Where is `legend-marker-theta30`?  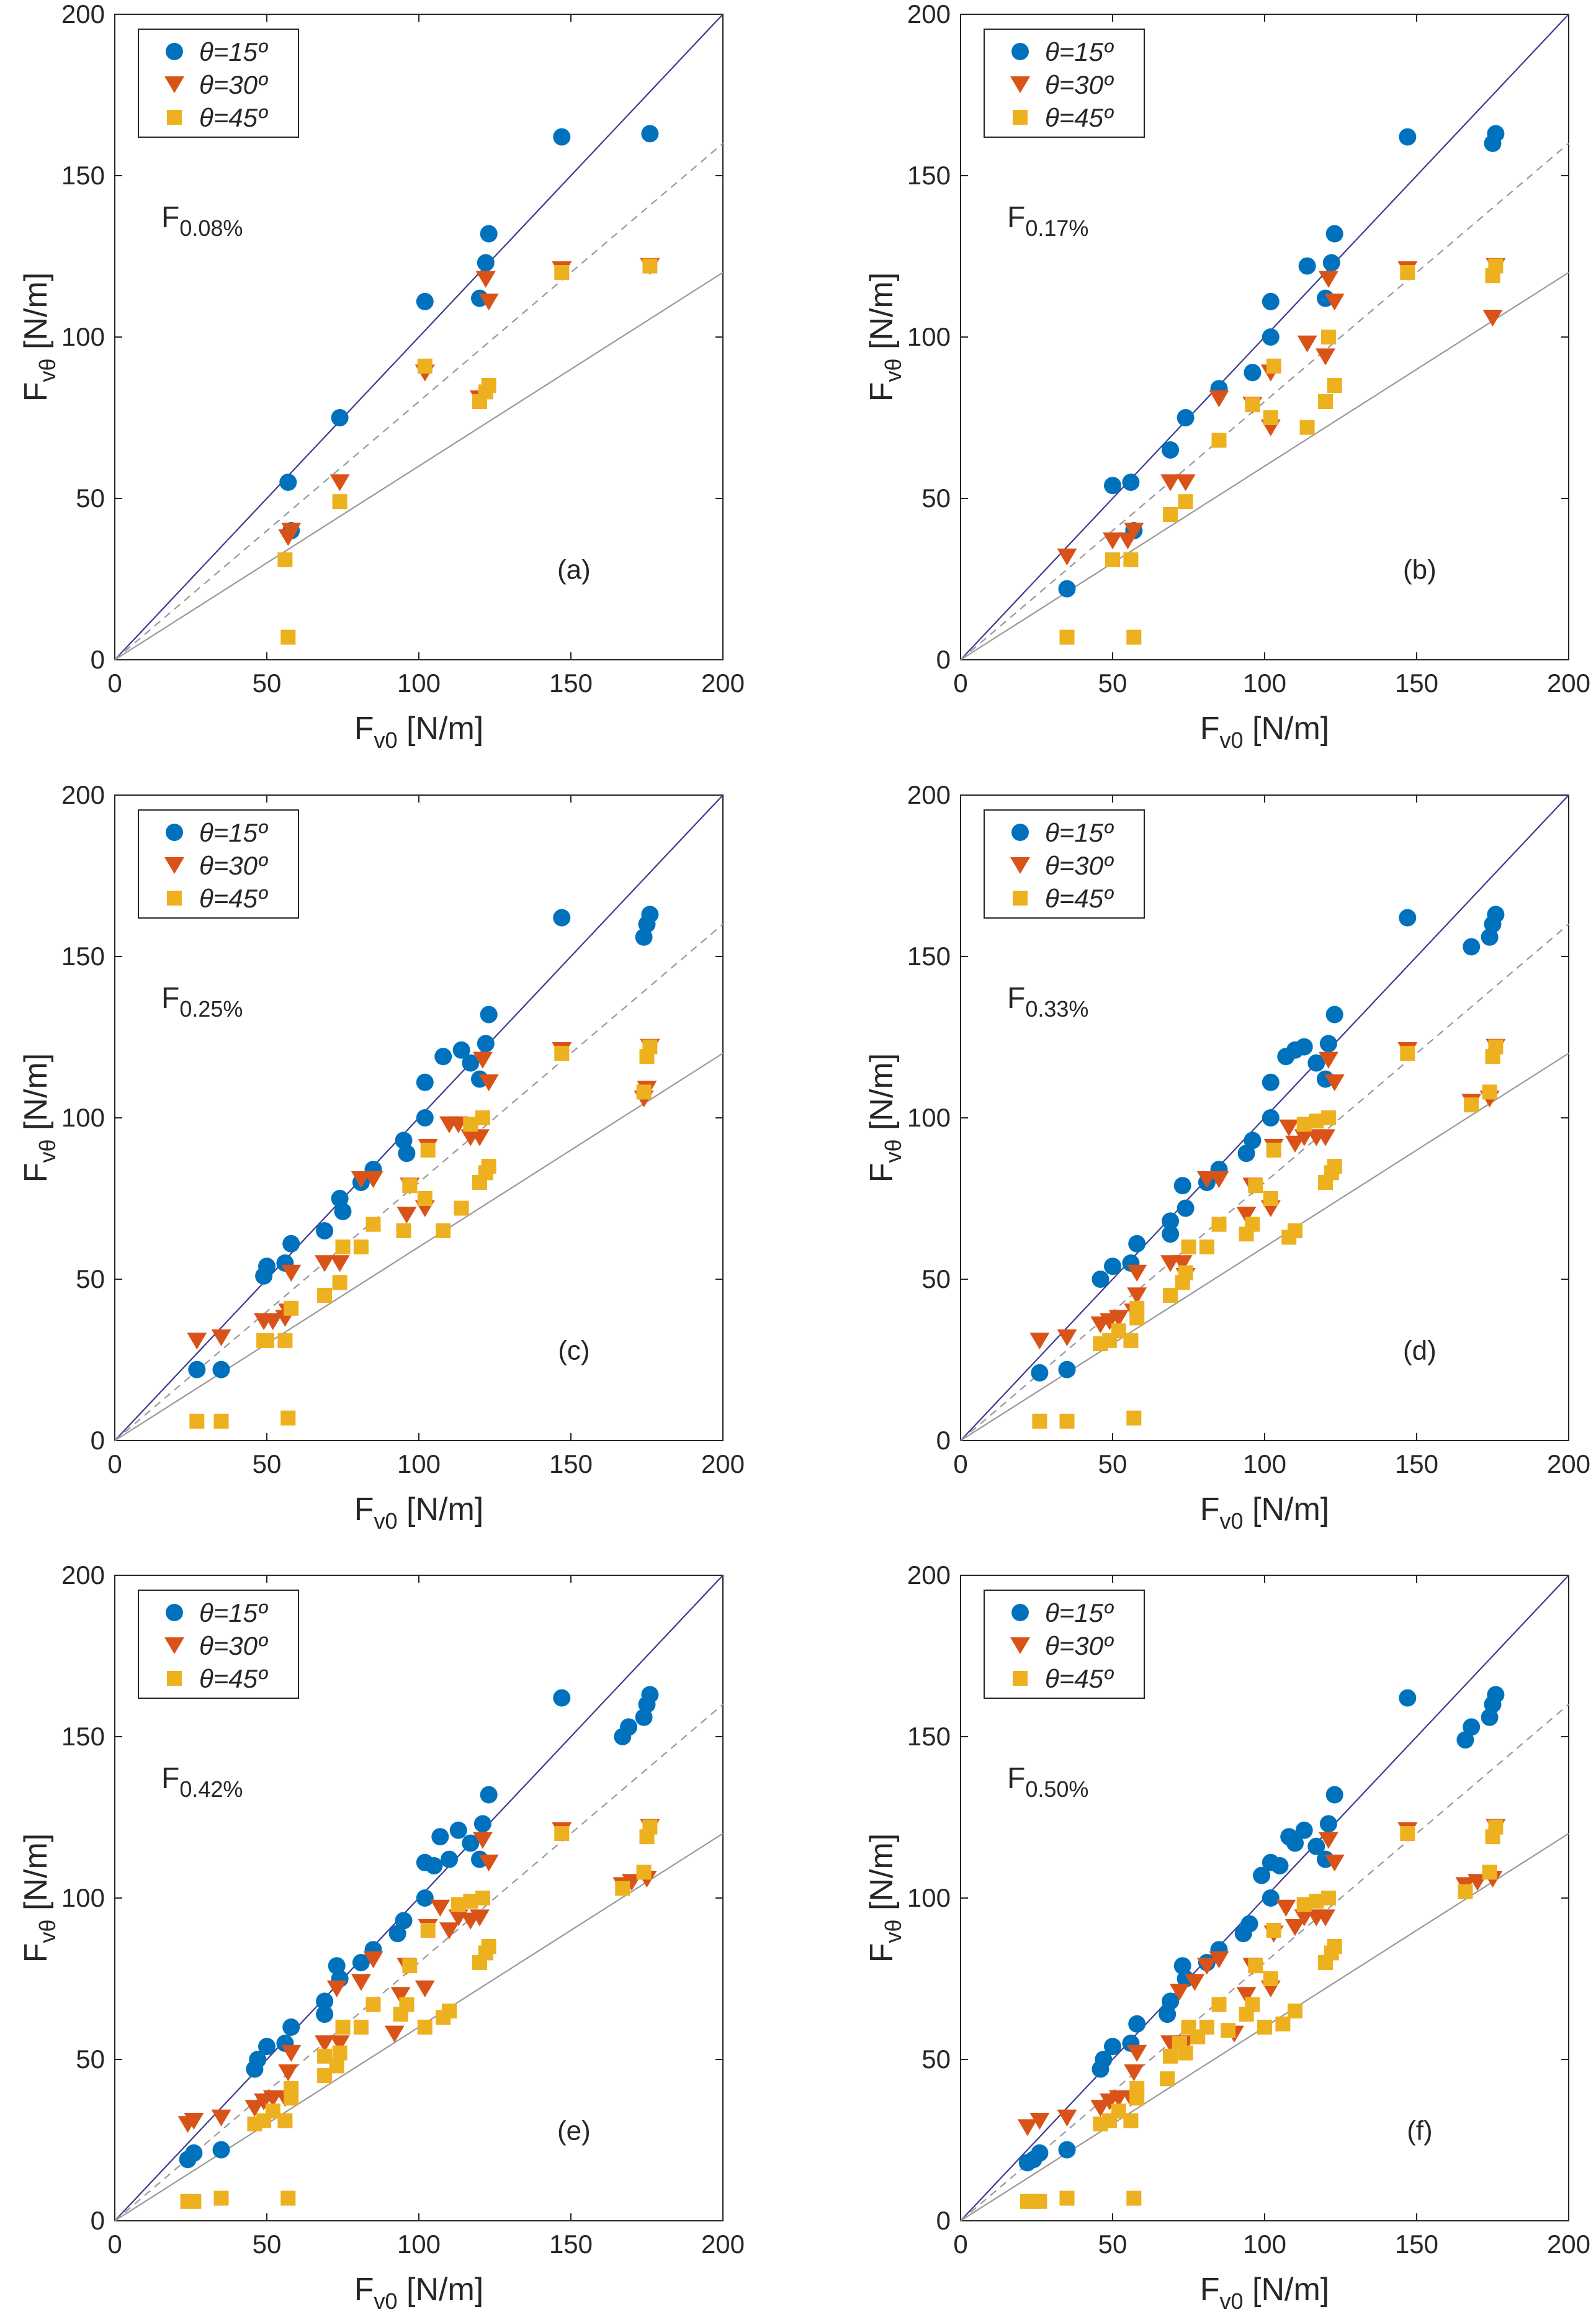
legend-marker-theta30 is located at coordinates (1020, 84).